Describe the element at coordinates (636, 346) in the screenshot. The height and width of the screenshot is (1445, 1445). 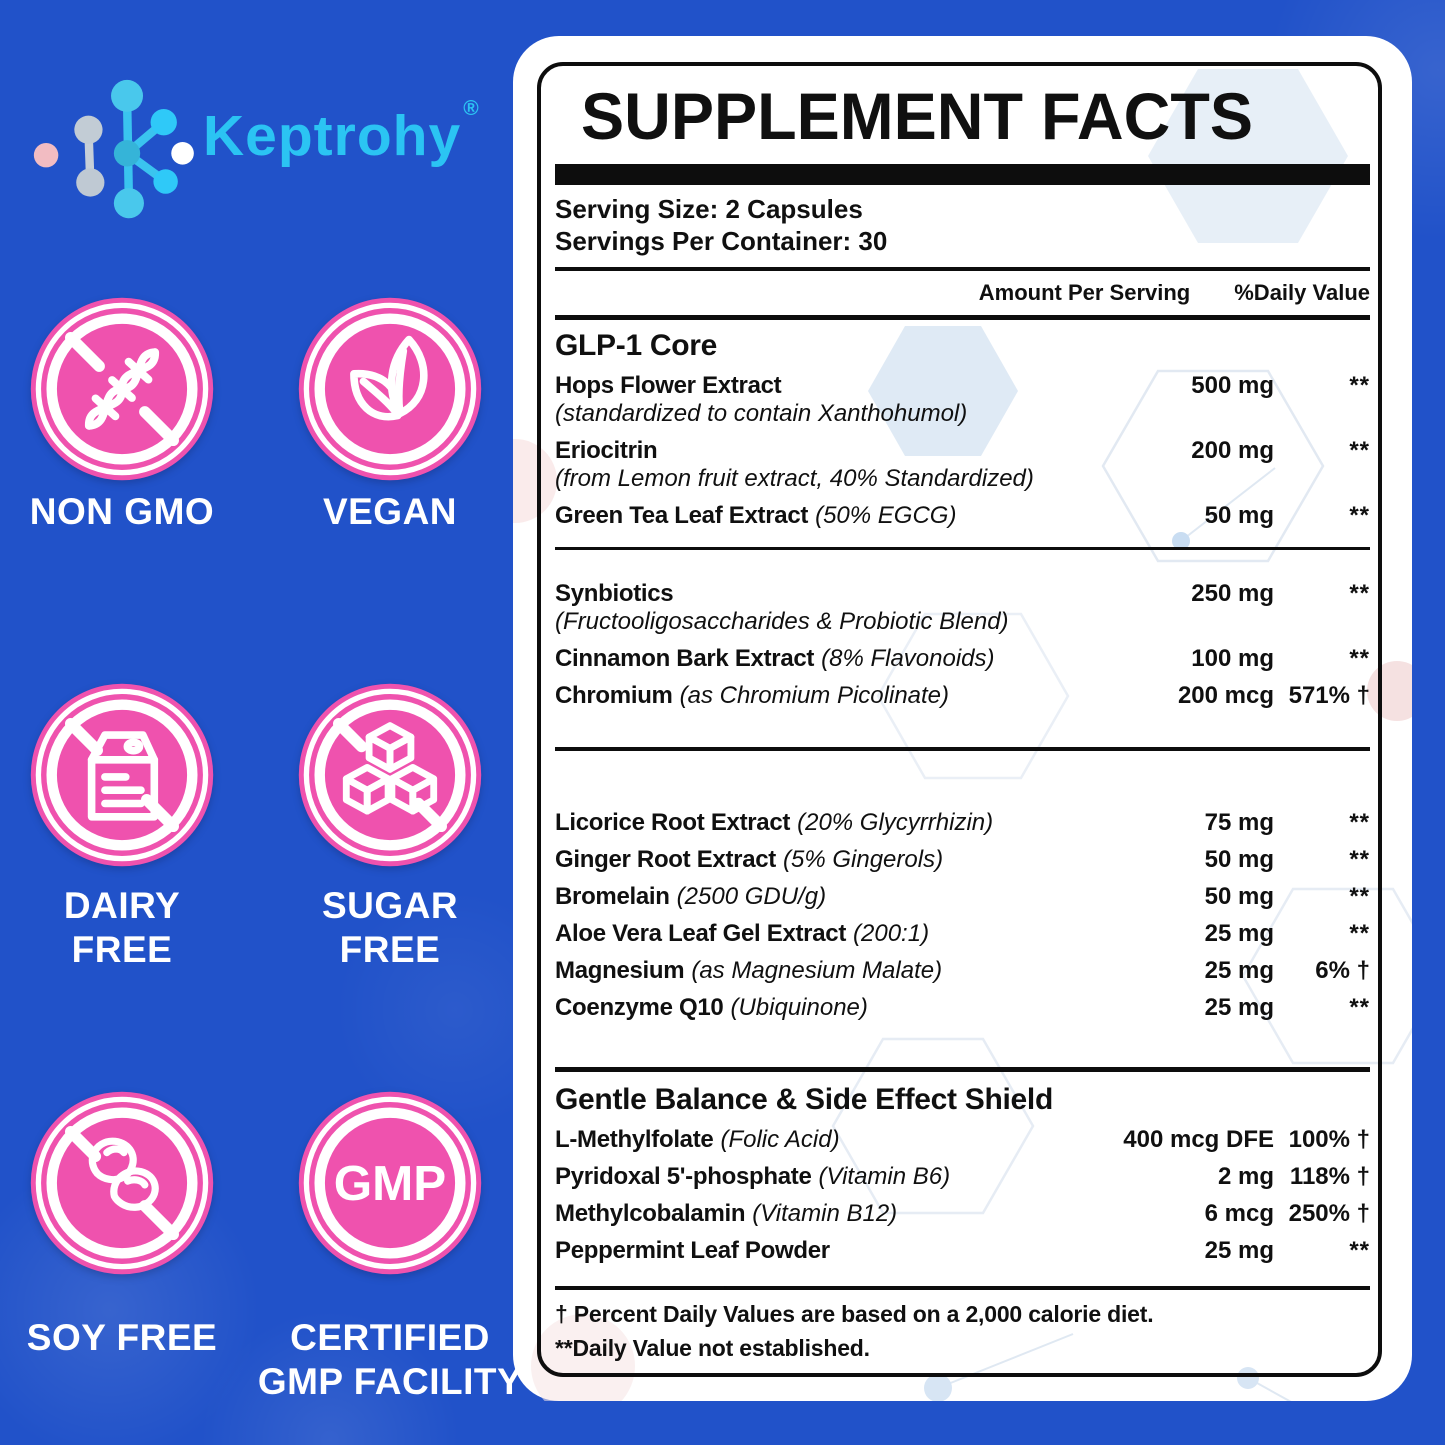
I see `section-header: GLP-1 Core` at that location.